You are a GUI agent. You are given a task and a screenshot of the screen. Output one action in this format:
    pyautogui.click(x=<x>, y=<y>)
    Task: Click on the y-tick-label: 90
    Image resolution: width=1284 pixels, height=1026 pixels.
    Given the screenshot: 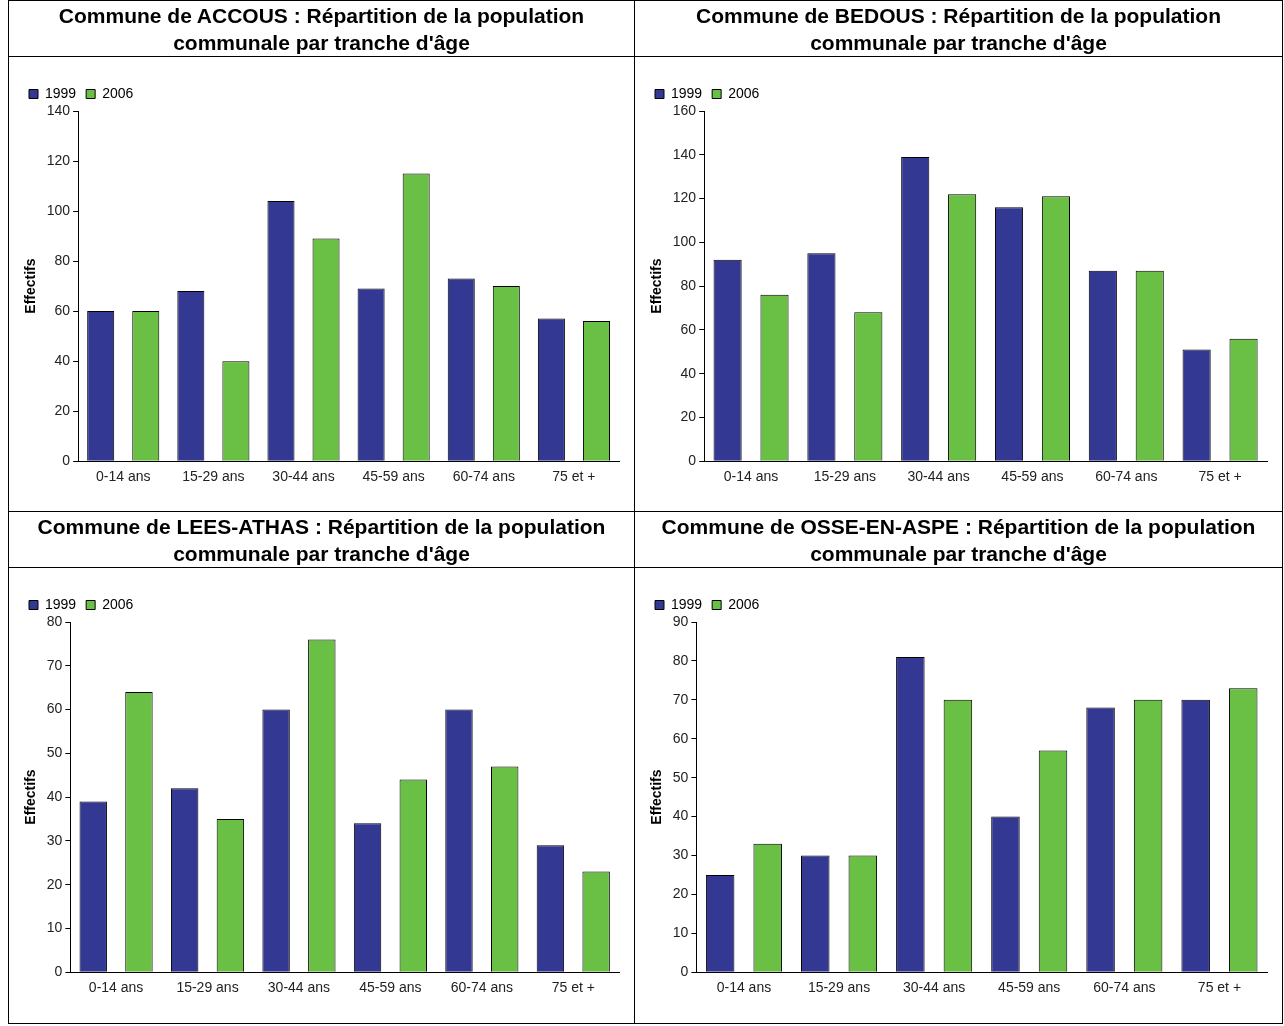 What is the action you would take?
    pyautogui.click(x=680, y=620)
    